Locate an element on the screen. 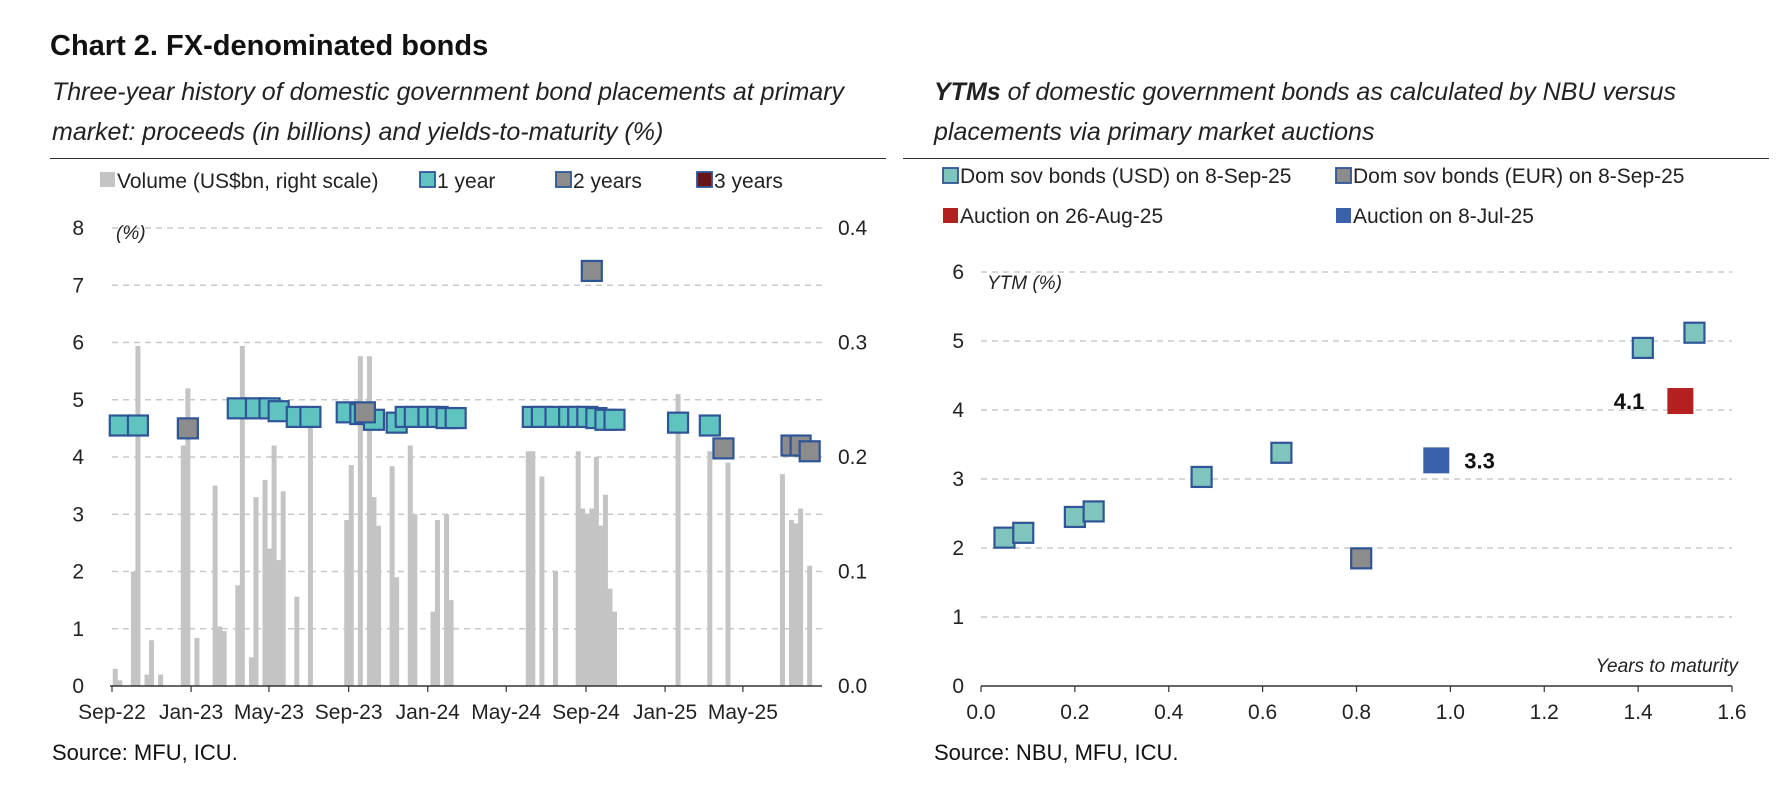 The height and width of the screenshot is (803, 1789). left-axis-tick: 3 is located at coordinates (78, 514).